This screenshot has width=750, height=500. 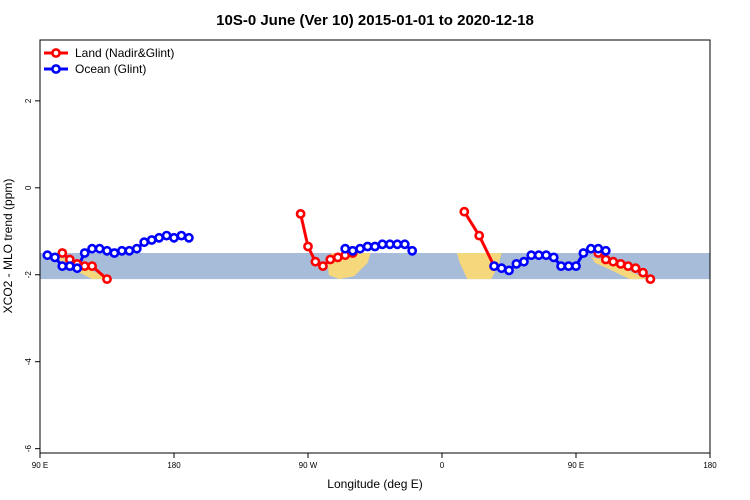 What do you see at coordinates (28, 362) in the screenshot?
I see `y-tick-label: -4` at bounding box center [28, 362].